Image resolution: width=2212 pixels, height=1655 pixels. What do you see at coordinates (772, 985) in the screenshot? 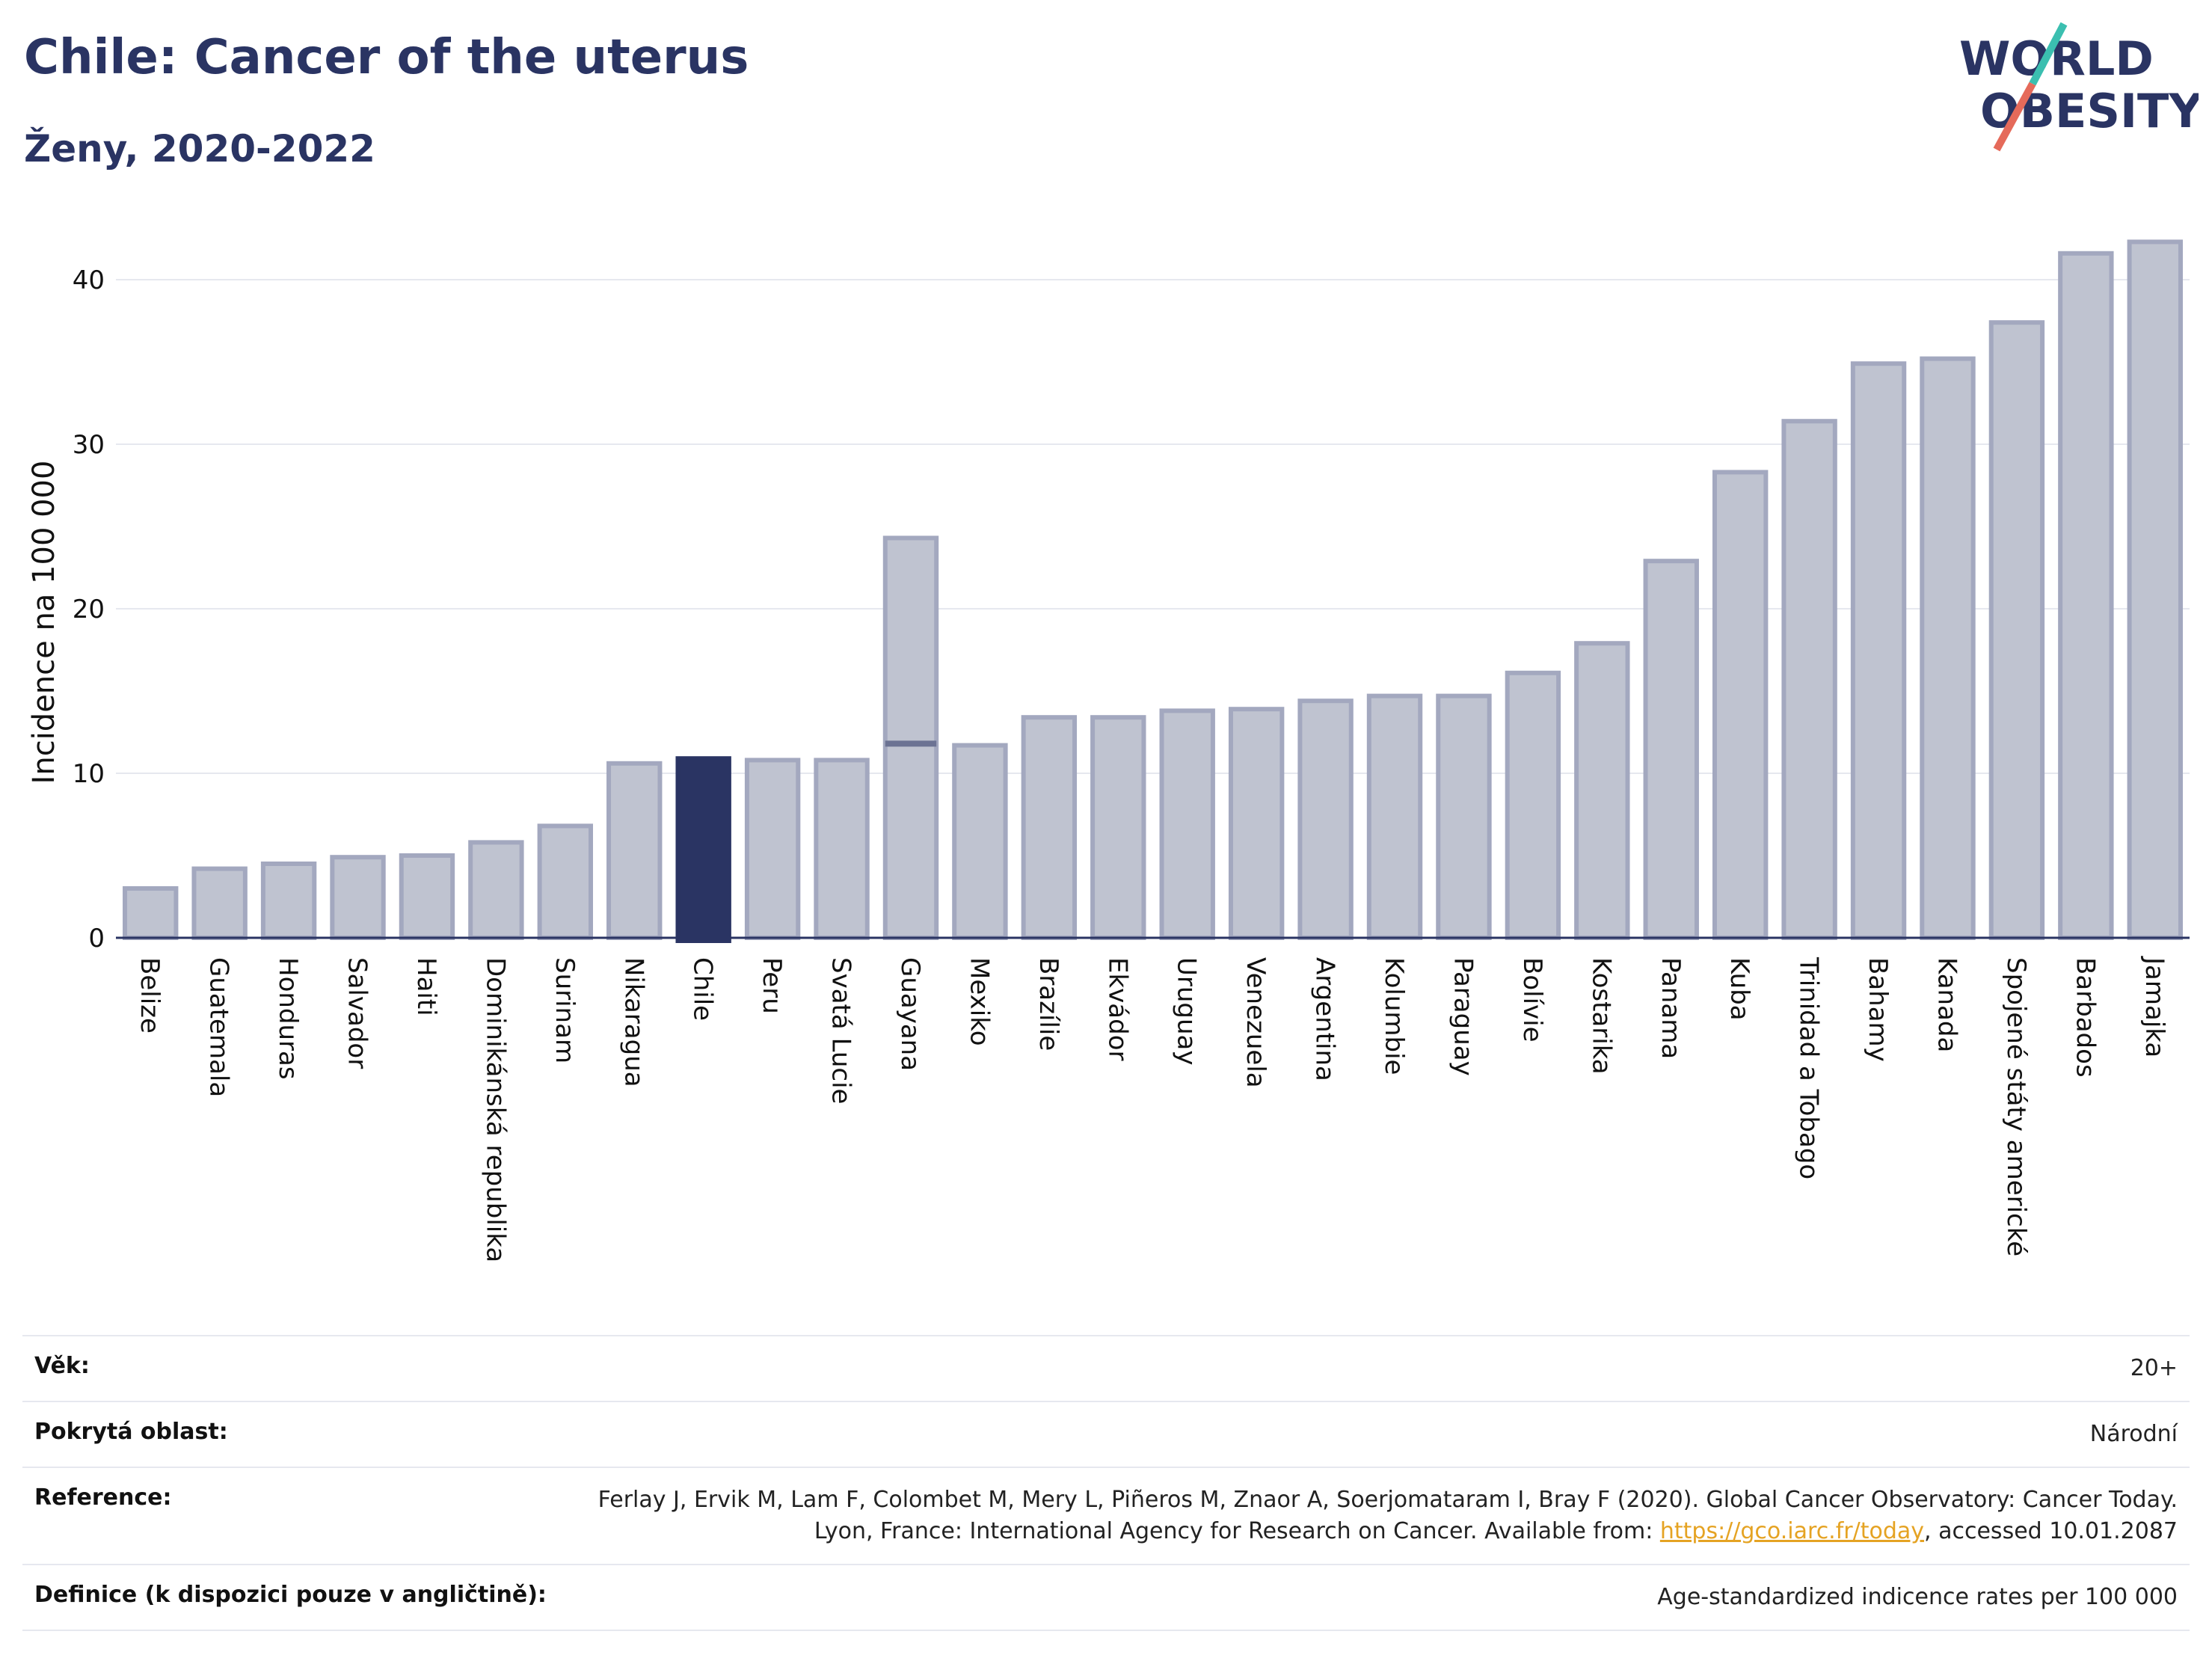
I see `x-tick-label: Peru` at bounding box center [772, 985].